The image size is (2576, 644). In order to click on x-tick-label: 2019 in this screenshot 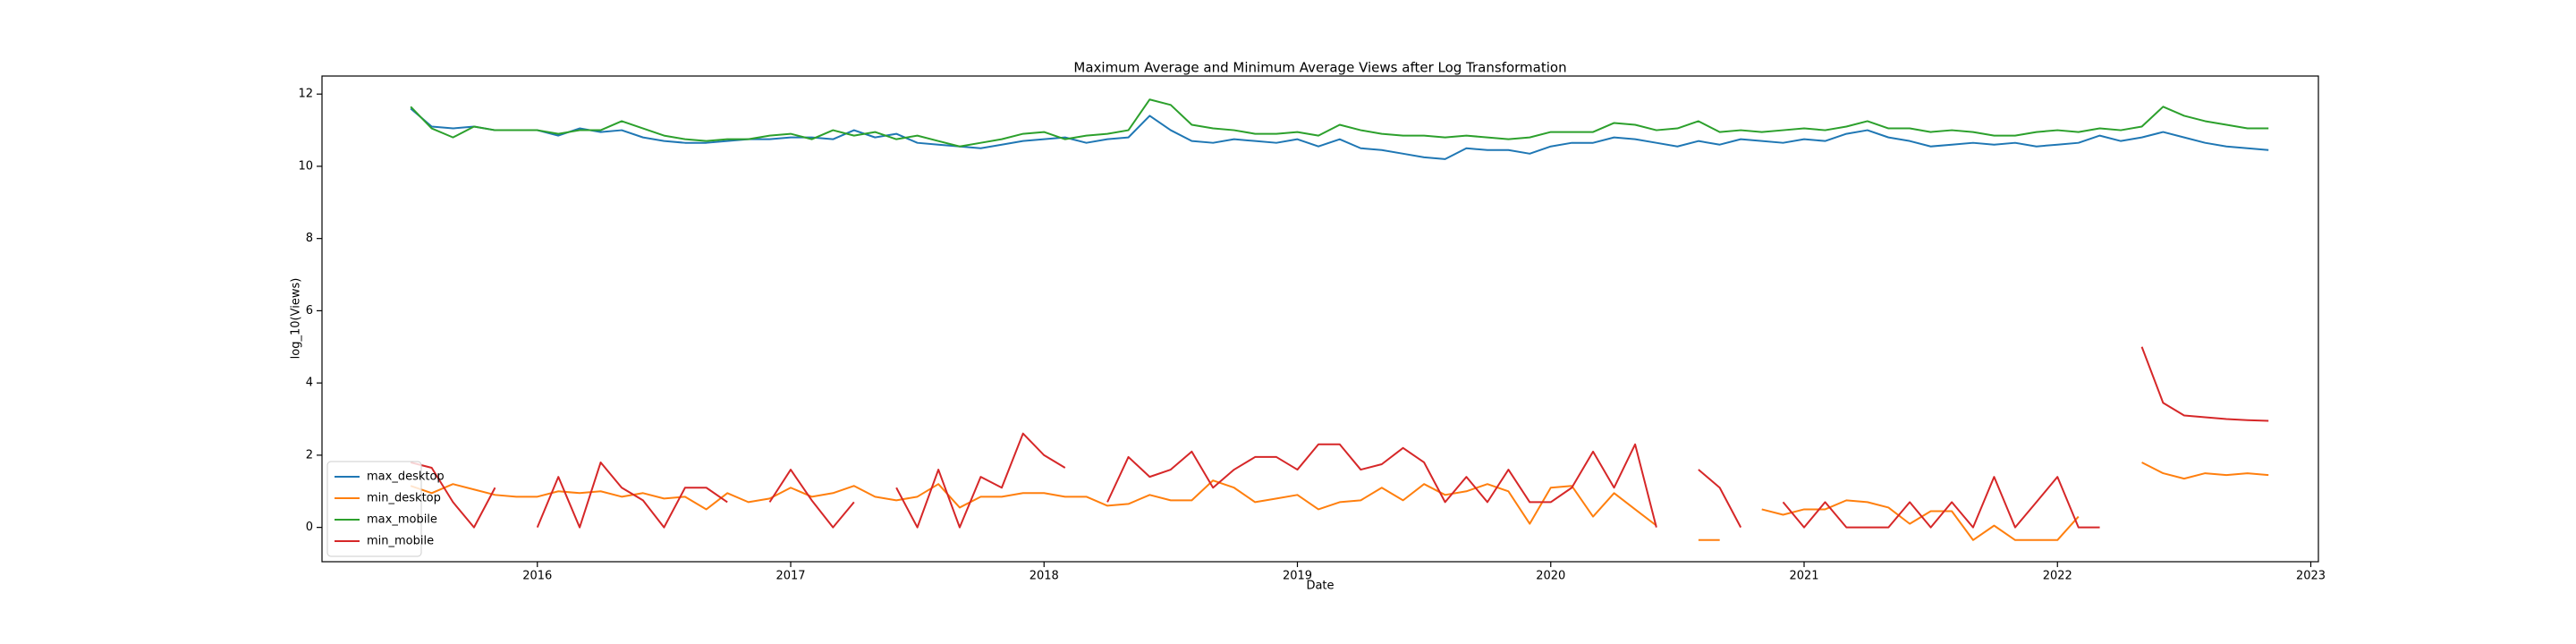, I will do `click(1297, 576)`.